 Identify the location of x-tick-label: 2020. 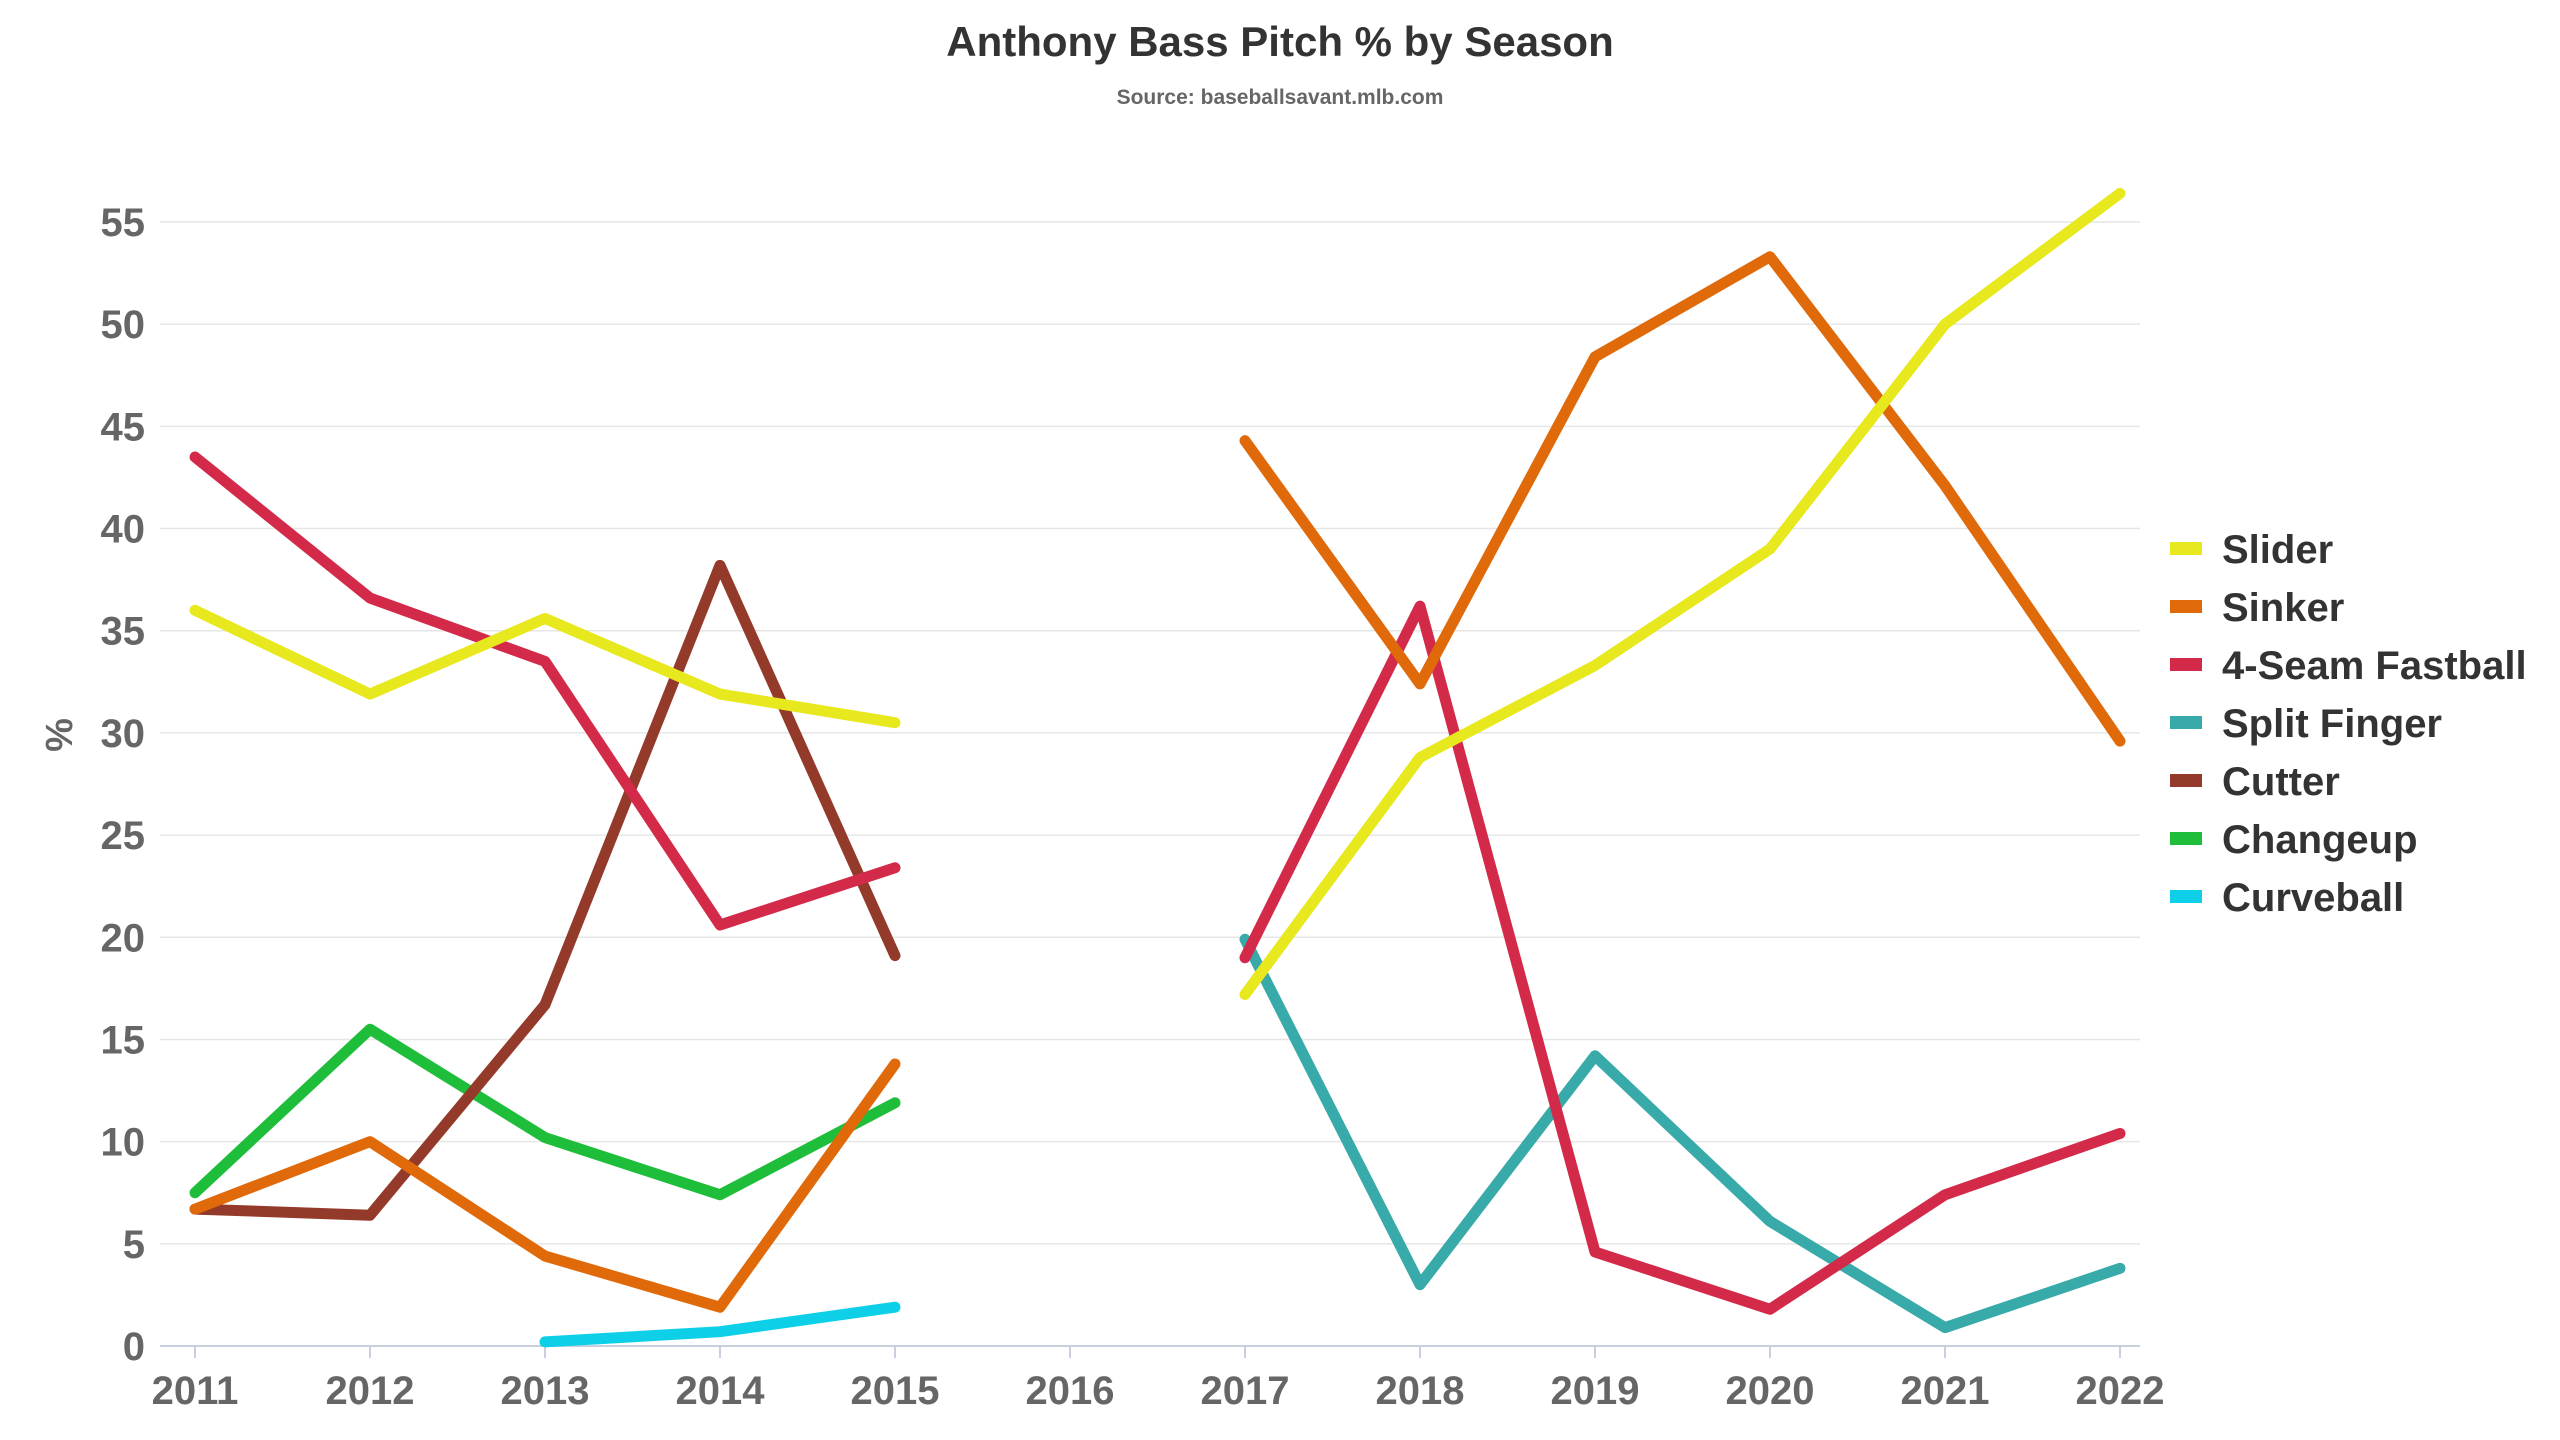
(1770, 1391).